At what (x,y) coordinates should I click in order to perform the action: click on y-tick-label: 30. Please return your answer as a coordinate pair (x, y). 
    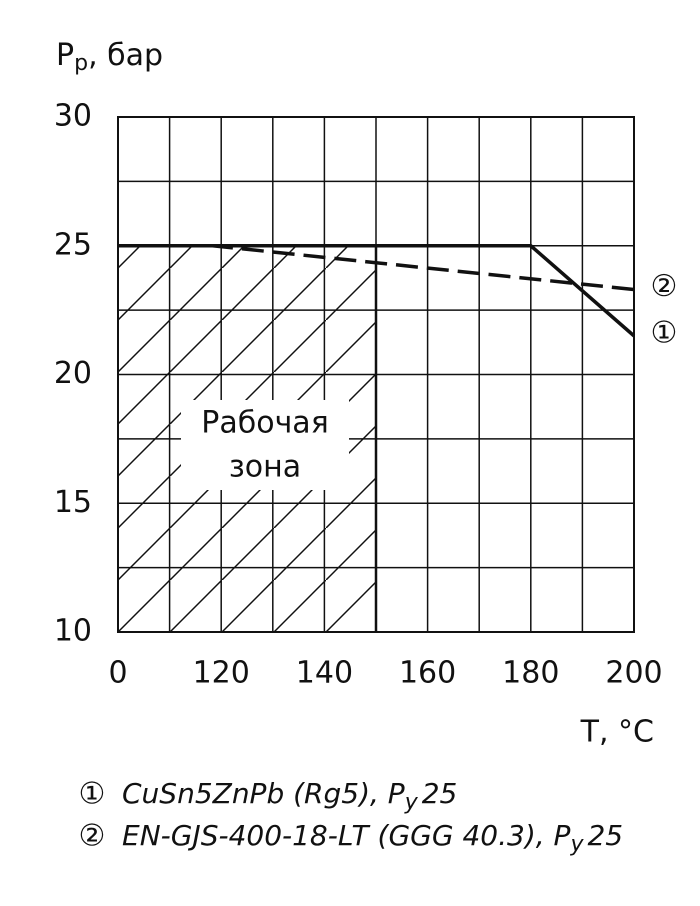
    Looking at the image, I should click on (73, 116).